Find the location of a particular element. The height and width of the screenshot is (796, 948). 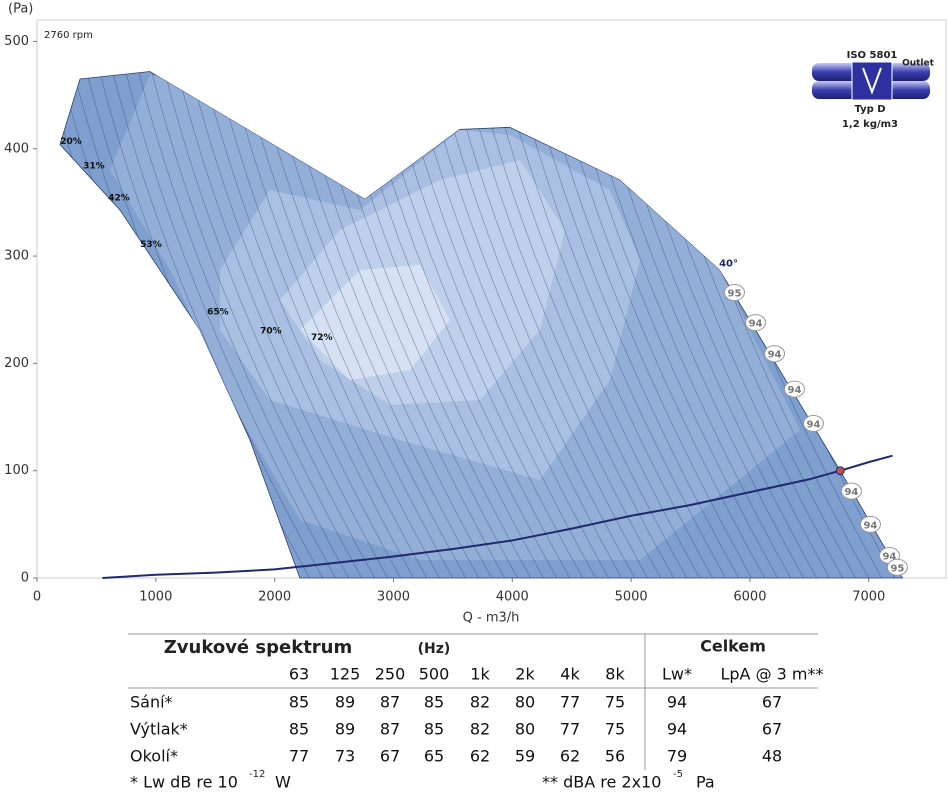

efficiency-label: 20% is located at coordinates (71, 142).